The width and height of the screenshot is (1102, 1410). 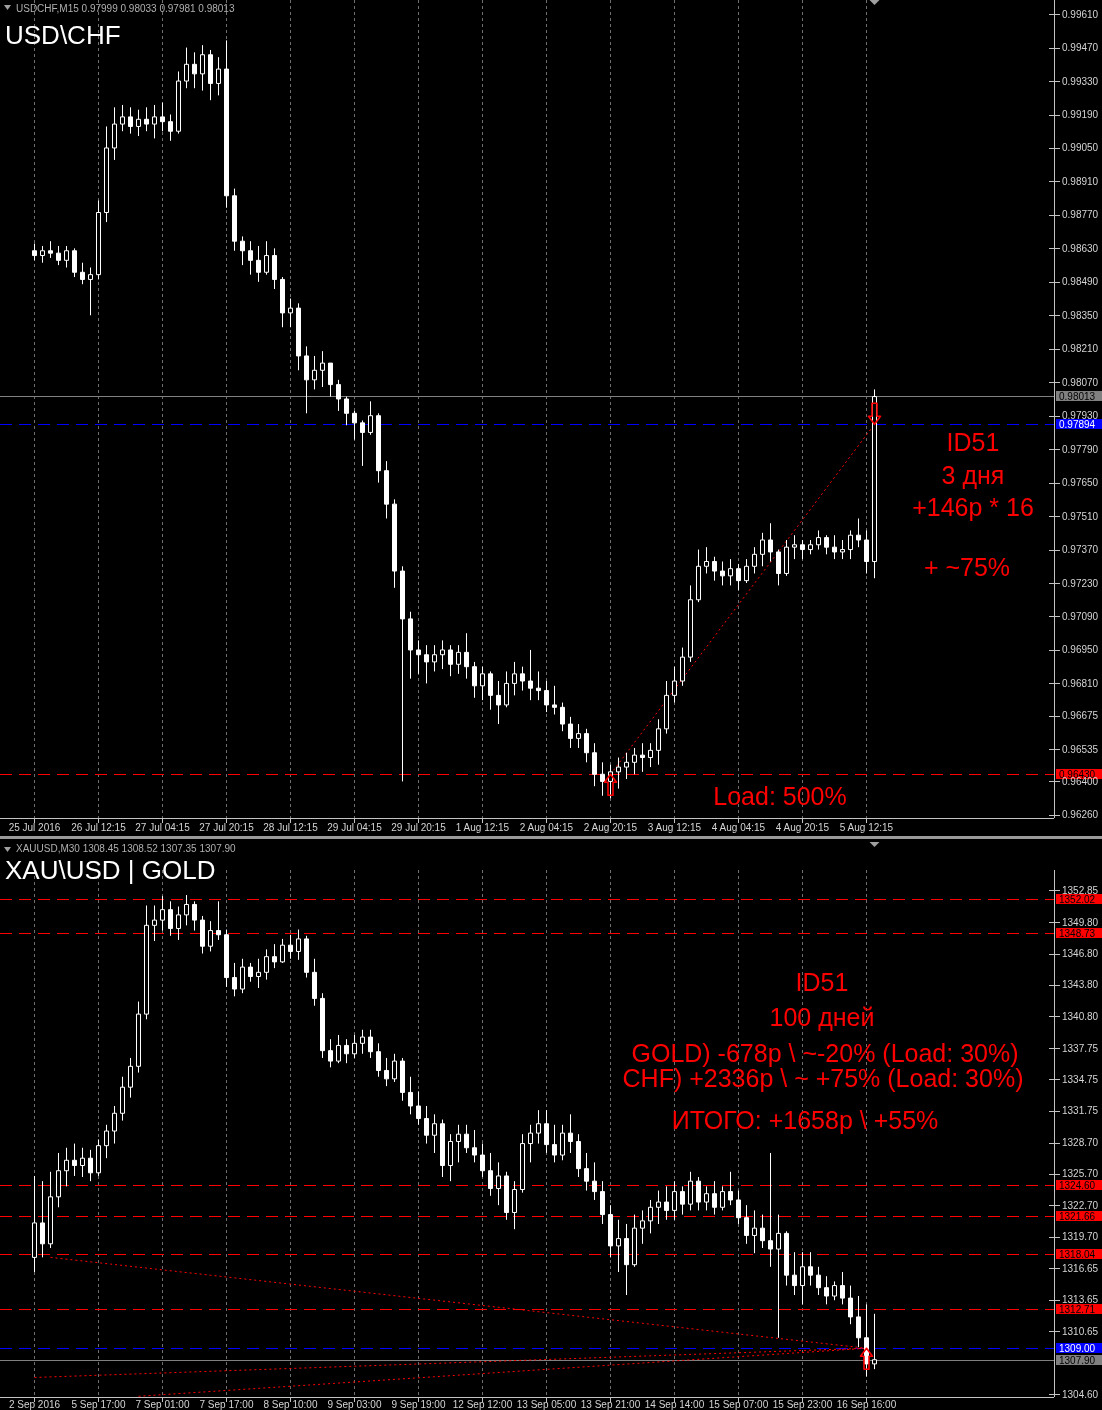 I want to click on y-tick-label: 1352.85, so click(x=1080, y=890).